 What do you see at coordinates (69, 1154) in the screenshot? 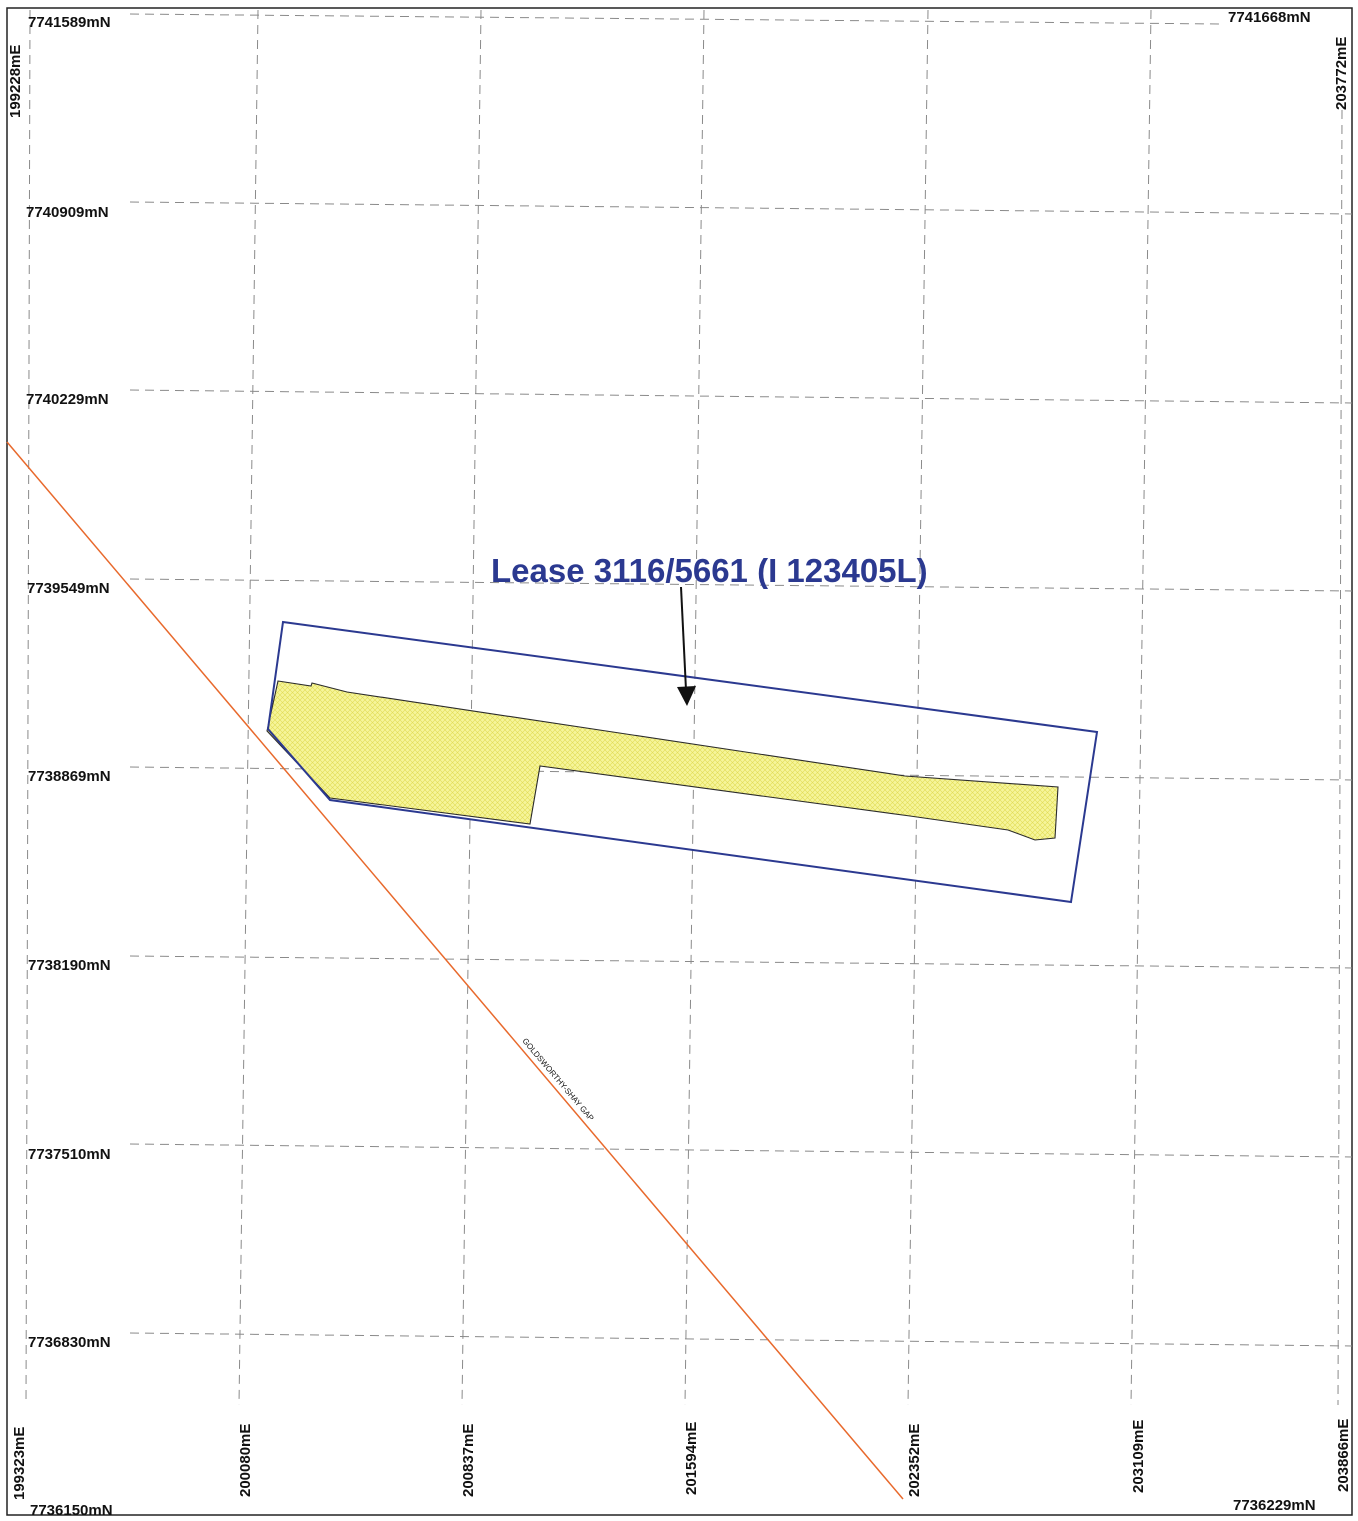
I see `northing-label: 7737510mN` at bounding box center [69, 1154].